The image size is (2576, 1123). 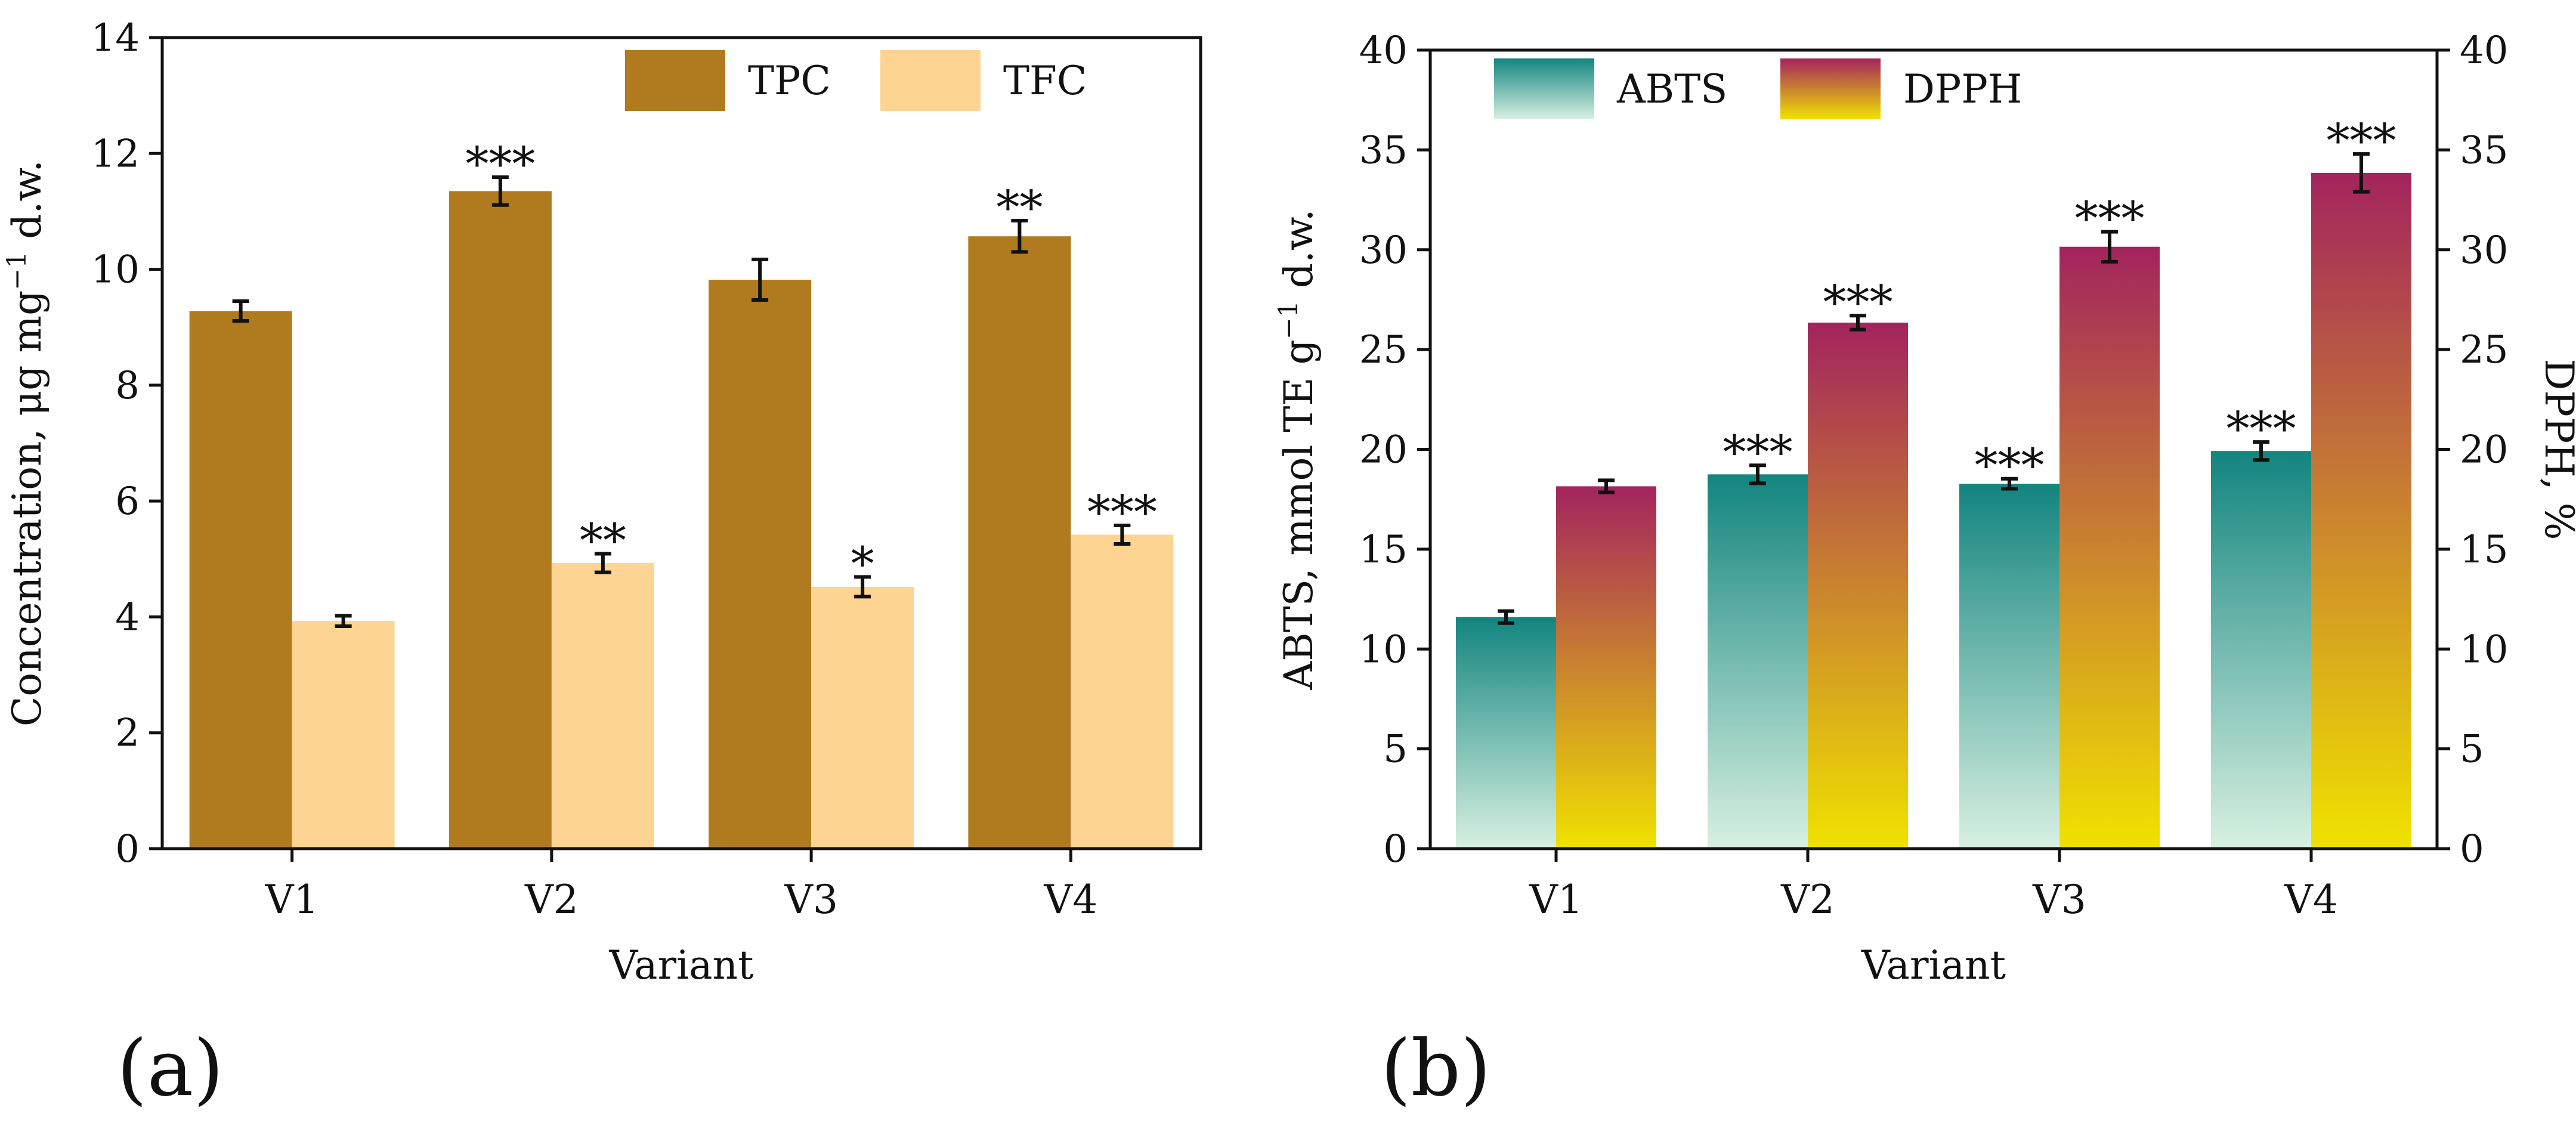 I want to click on bar-tfc-v1, so click(x=343, y=735).